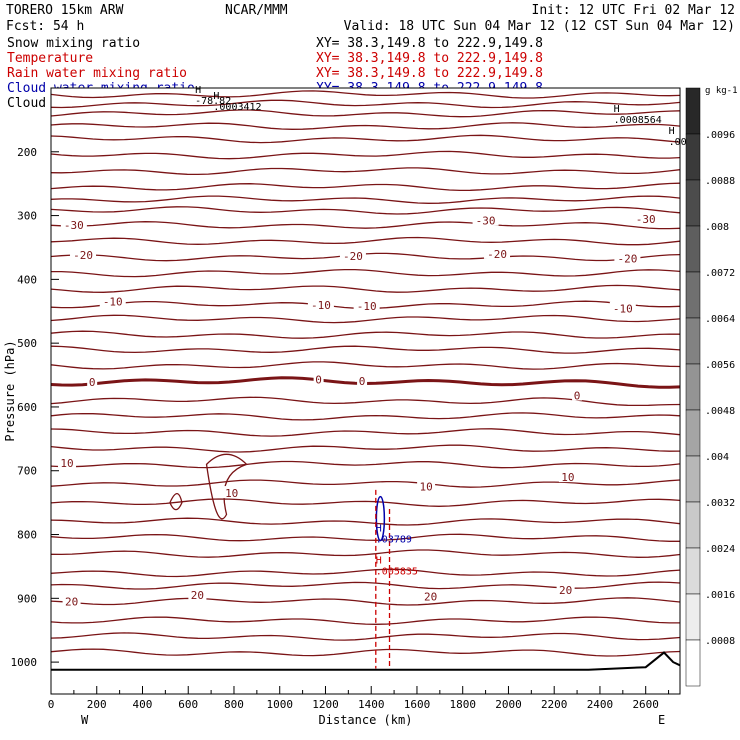  Describe the element at coordinates (27, 407) in the screenshot. I see `y-tick-label: 600` at that location.